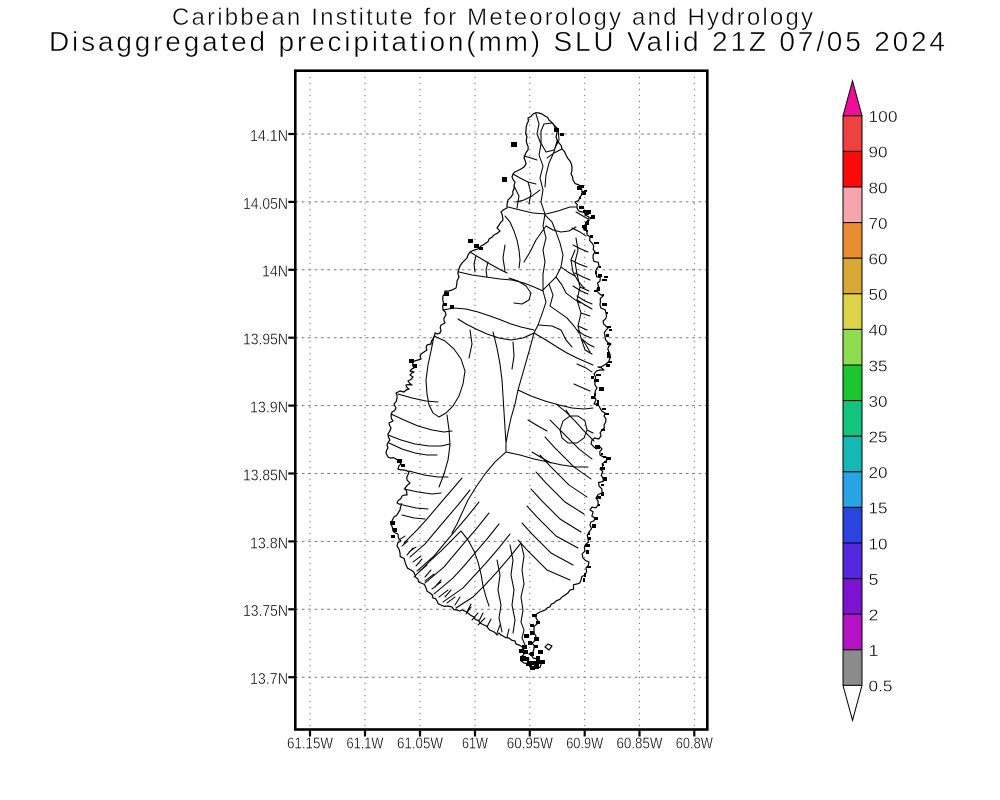  I want to click on svg-text: 15, so click(878, 509).